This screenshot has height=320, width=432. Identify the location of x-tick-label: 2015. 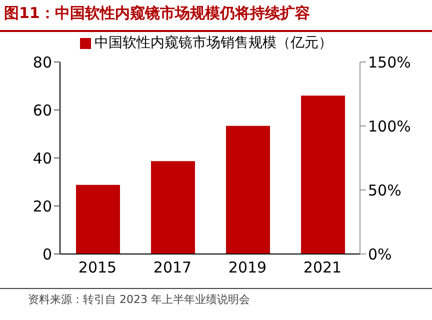
(97, 267).